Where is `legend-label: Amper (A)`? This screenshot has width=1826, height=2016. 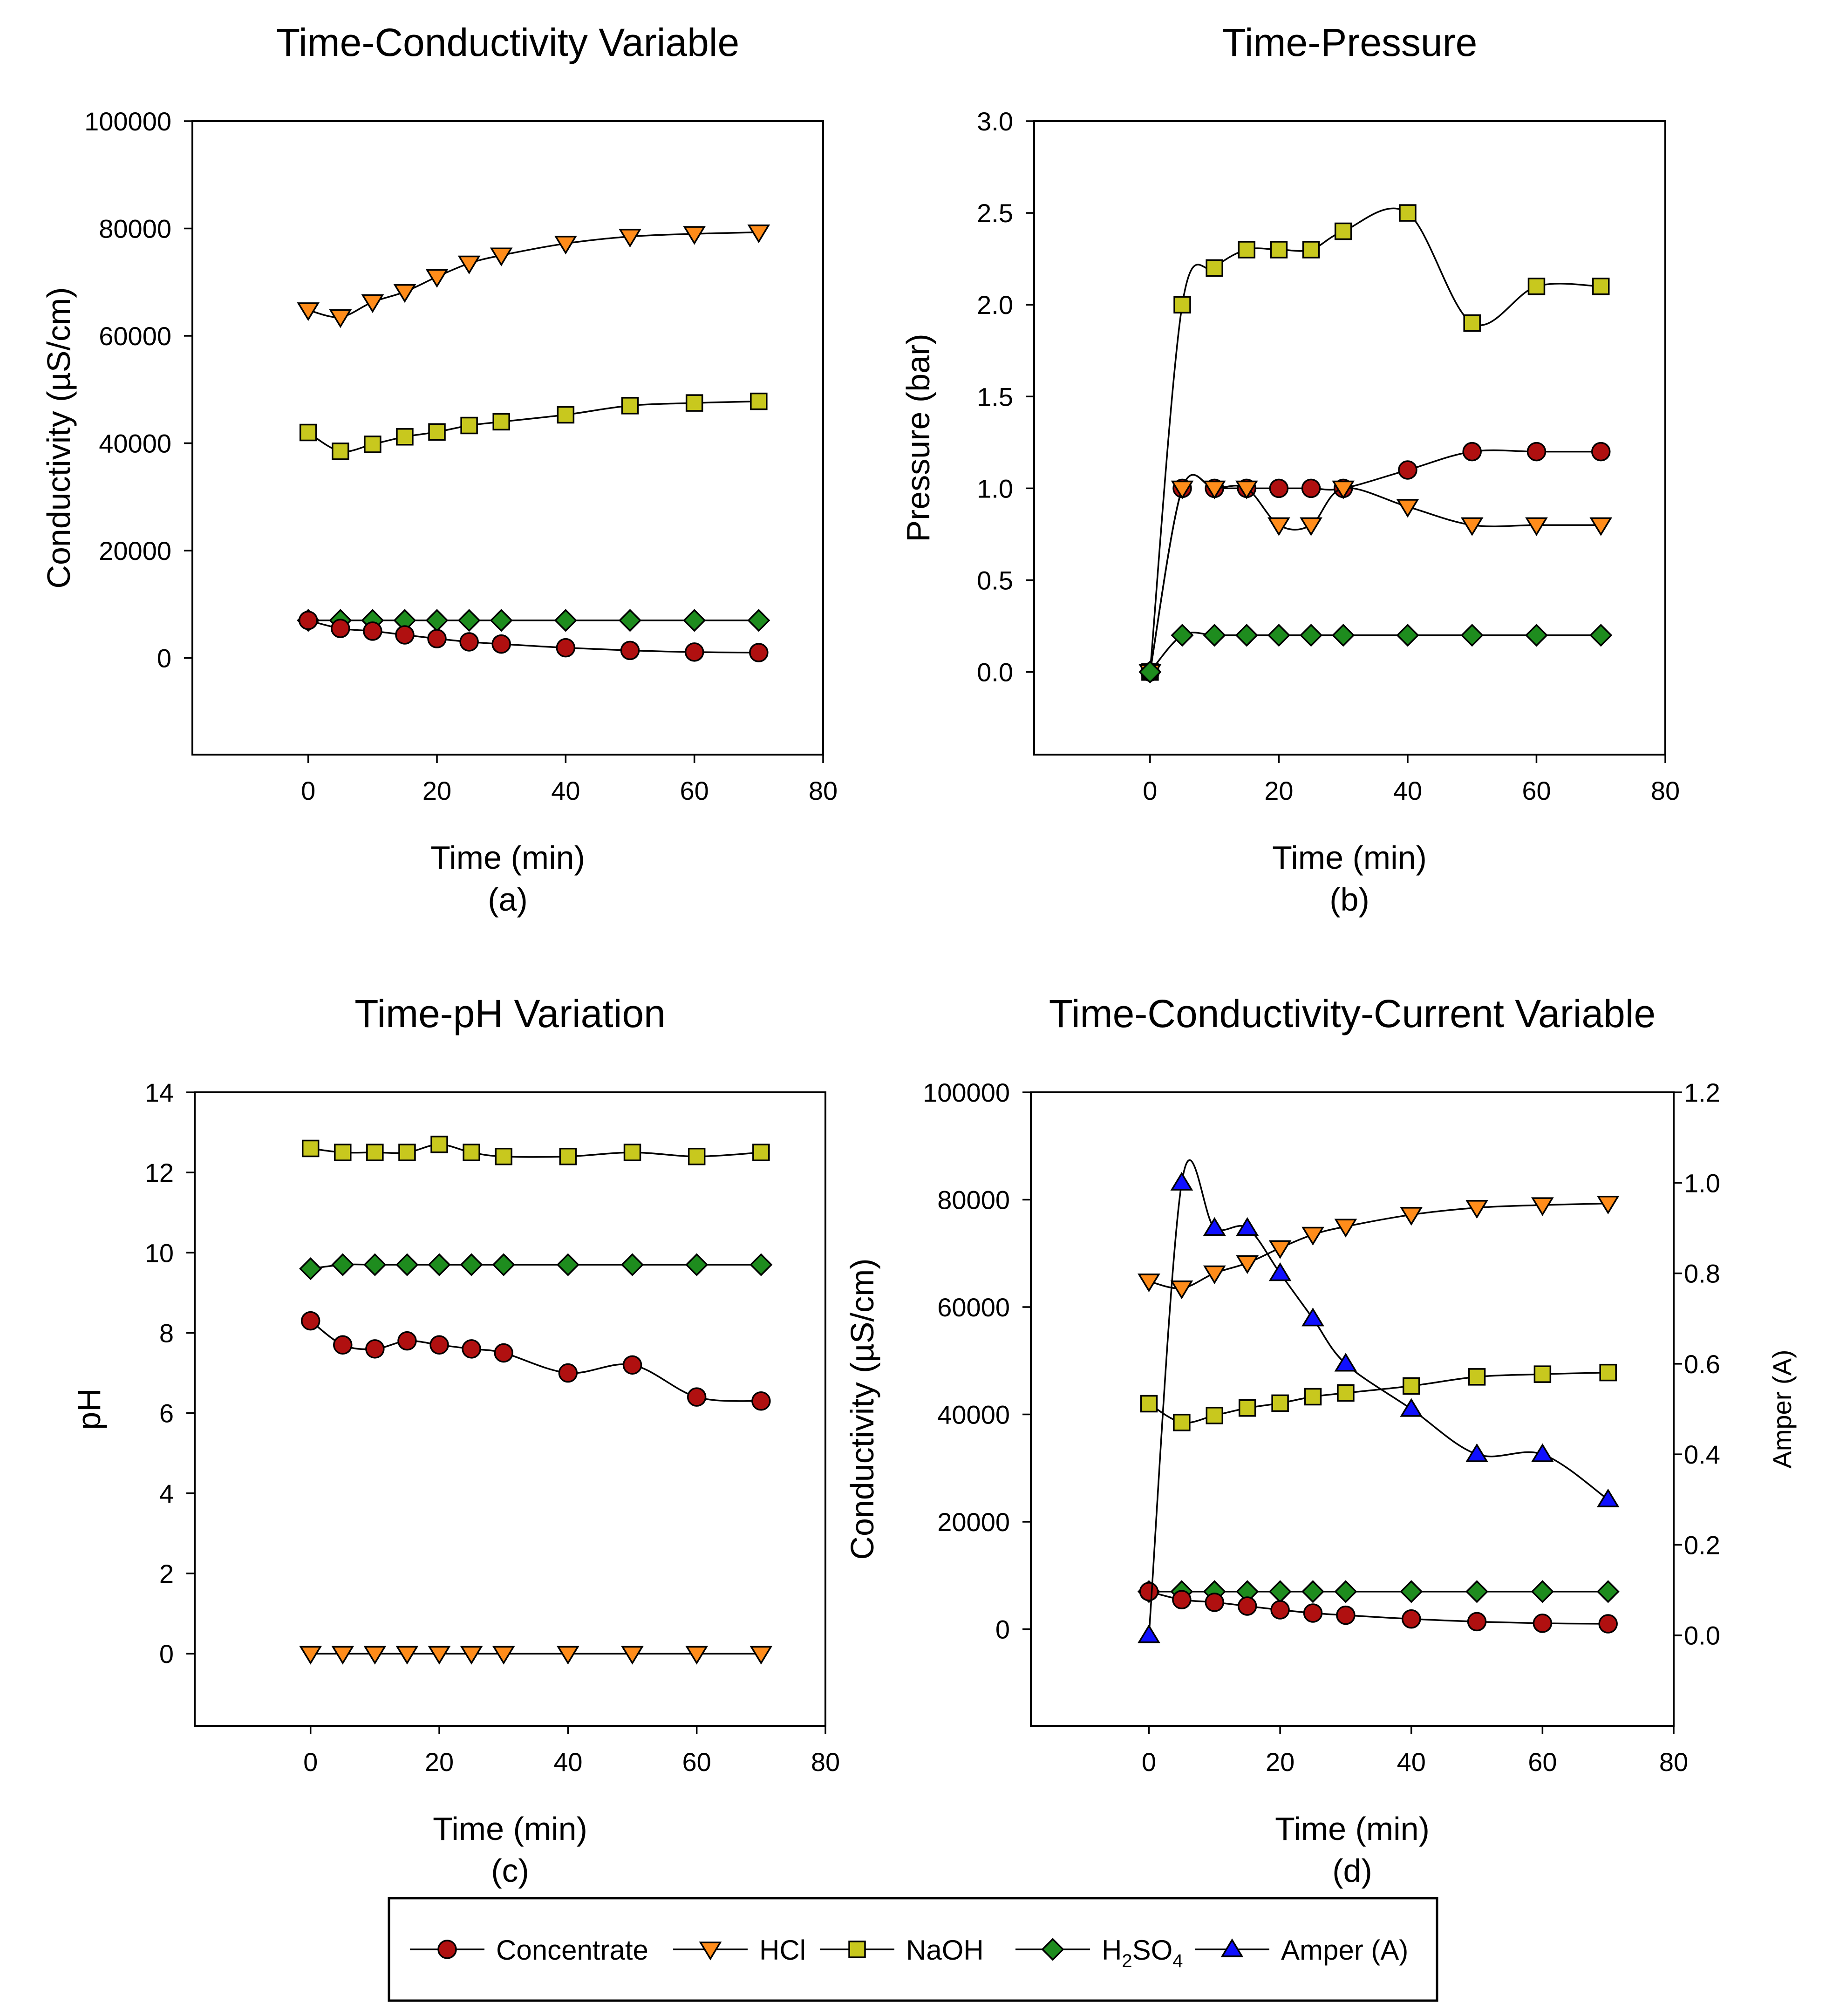
legend-label: Amper (A) is located at coordinates (1344, 1950).